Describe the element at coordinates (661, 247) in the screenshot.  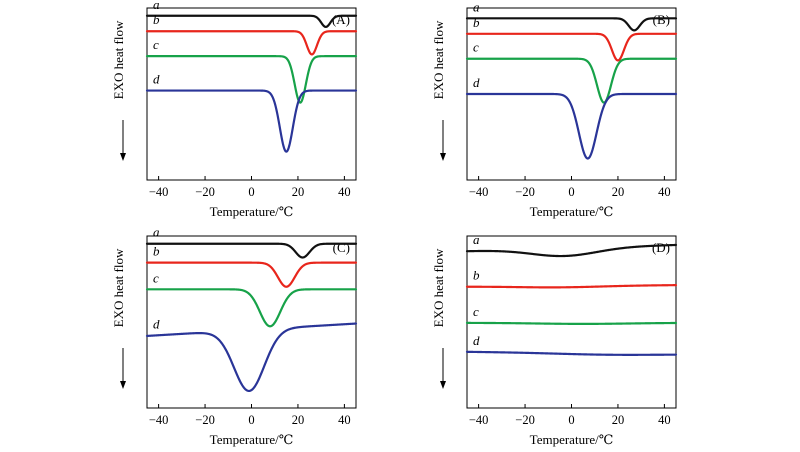
I see `panel-label: (D)` at that location.